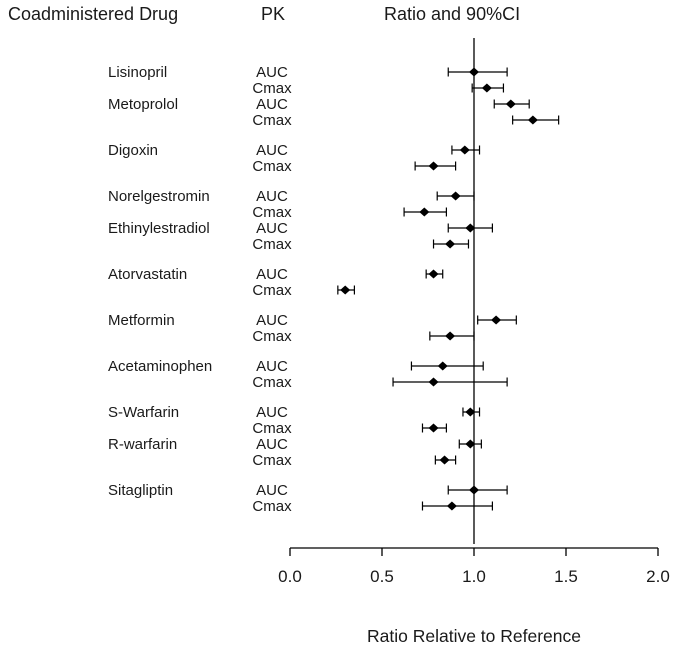 The height and width of the screenshot is (659, 675). I want to click on forest-row: Ethinylestradiol AUC, so click(300, 228).